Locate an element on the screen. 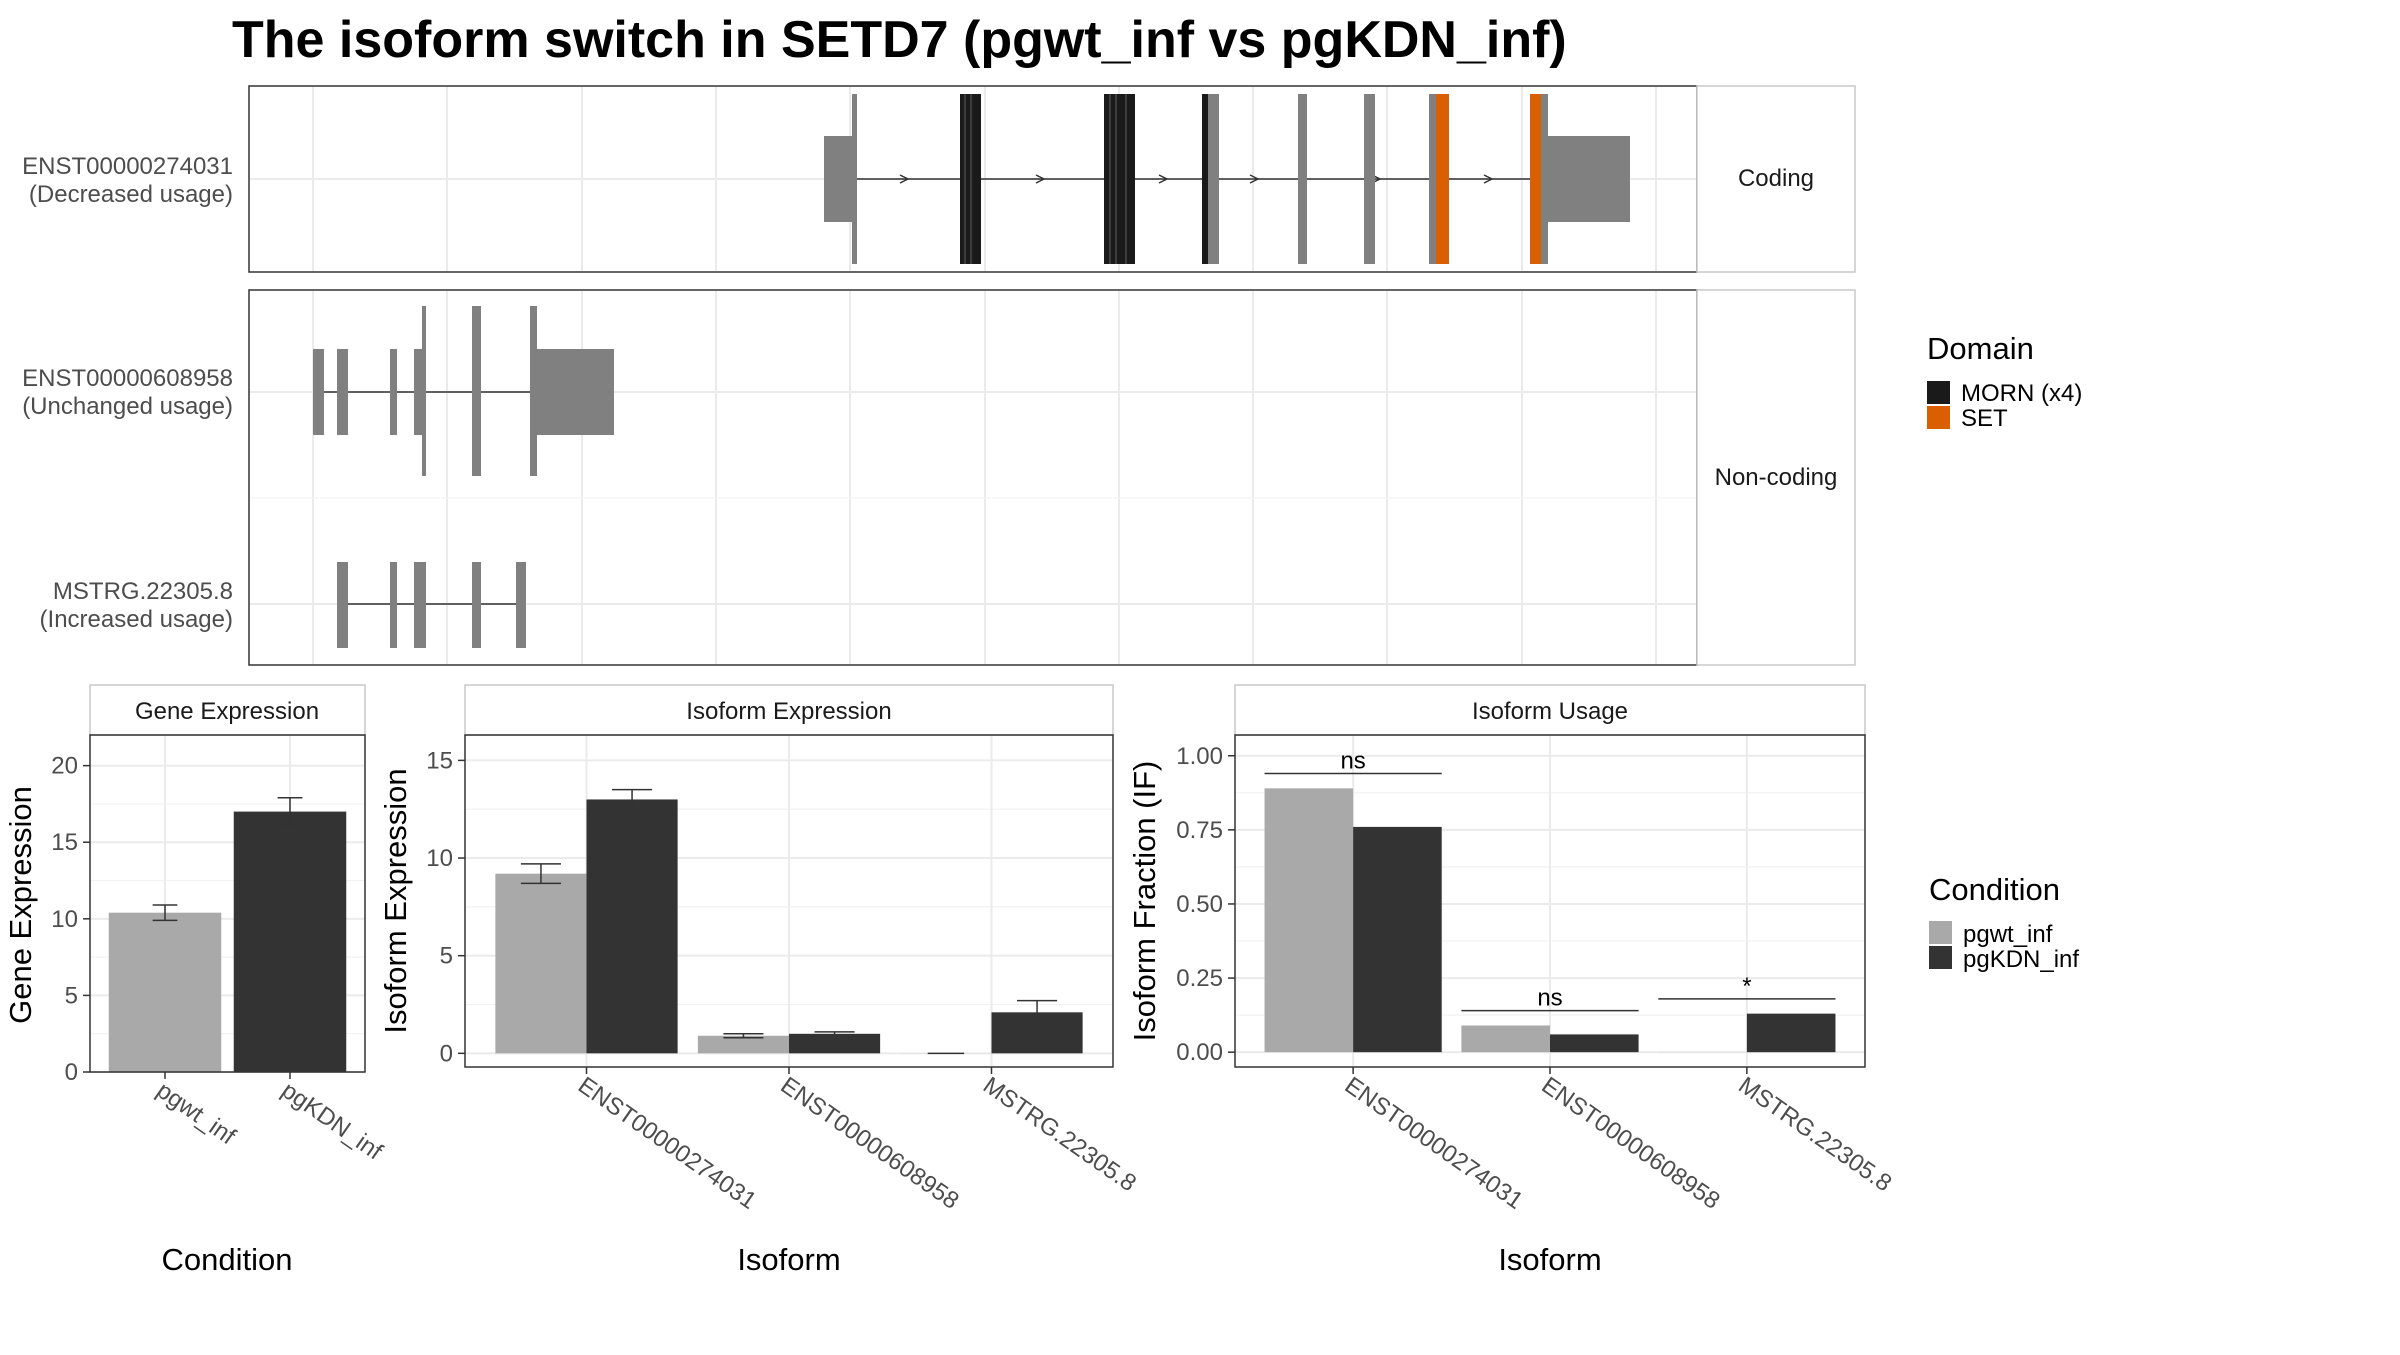  isoform-usage-1: (Decreased usage) is located at coordinates (131, 194).